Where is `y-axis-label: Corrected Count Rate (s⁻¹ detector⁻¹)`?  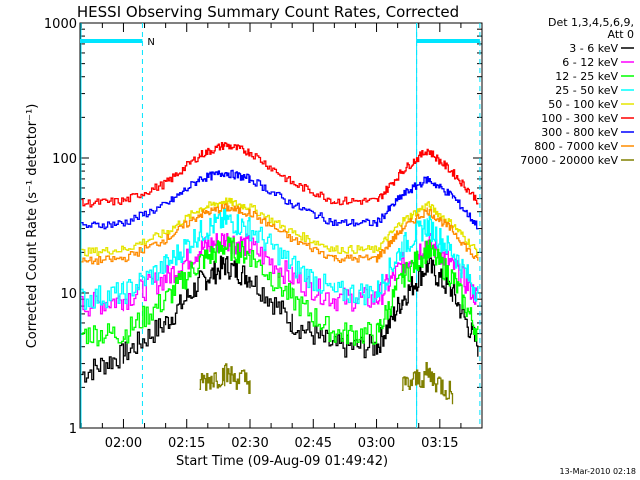 y-axis-label: Corrected Count Rate (s⁻¹ detector⁻¹) is located at coordinates (32, 226).